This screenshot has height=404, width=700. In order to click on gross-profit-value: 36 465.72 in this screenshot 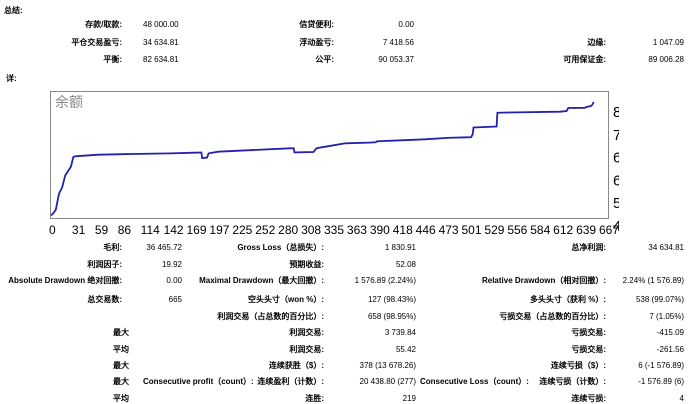, I will do `click(164, 247)`.